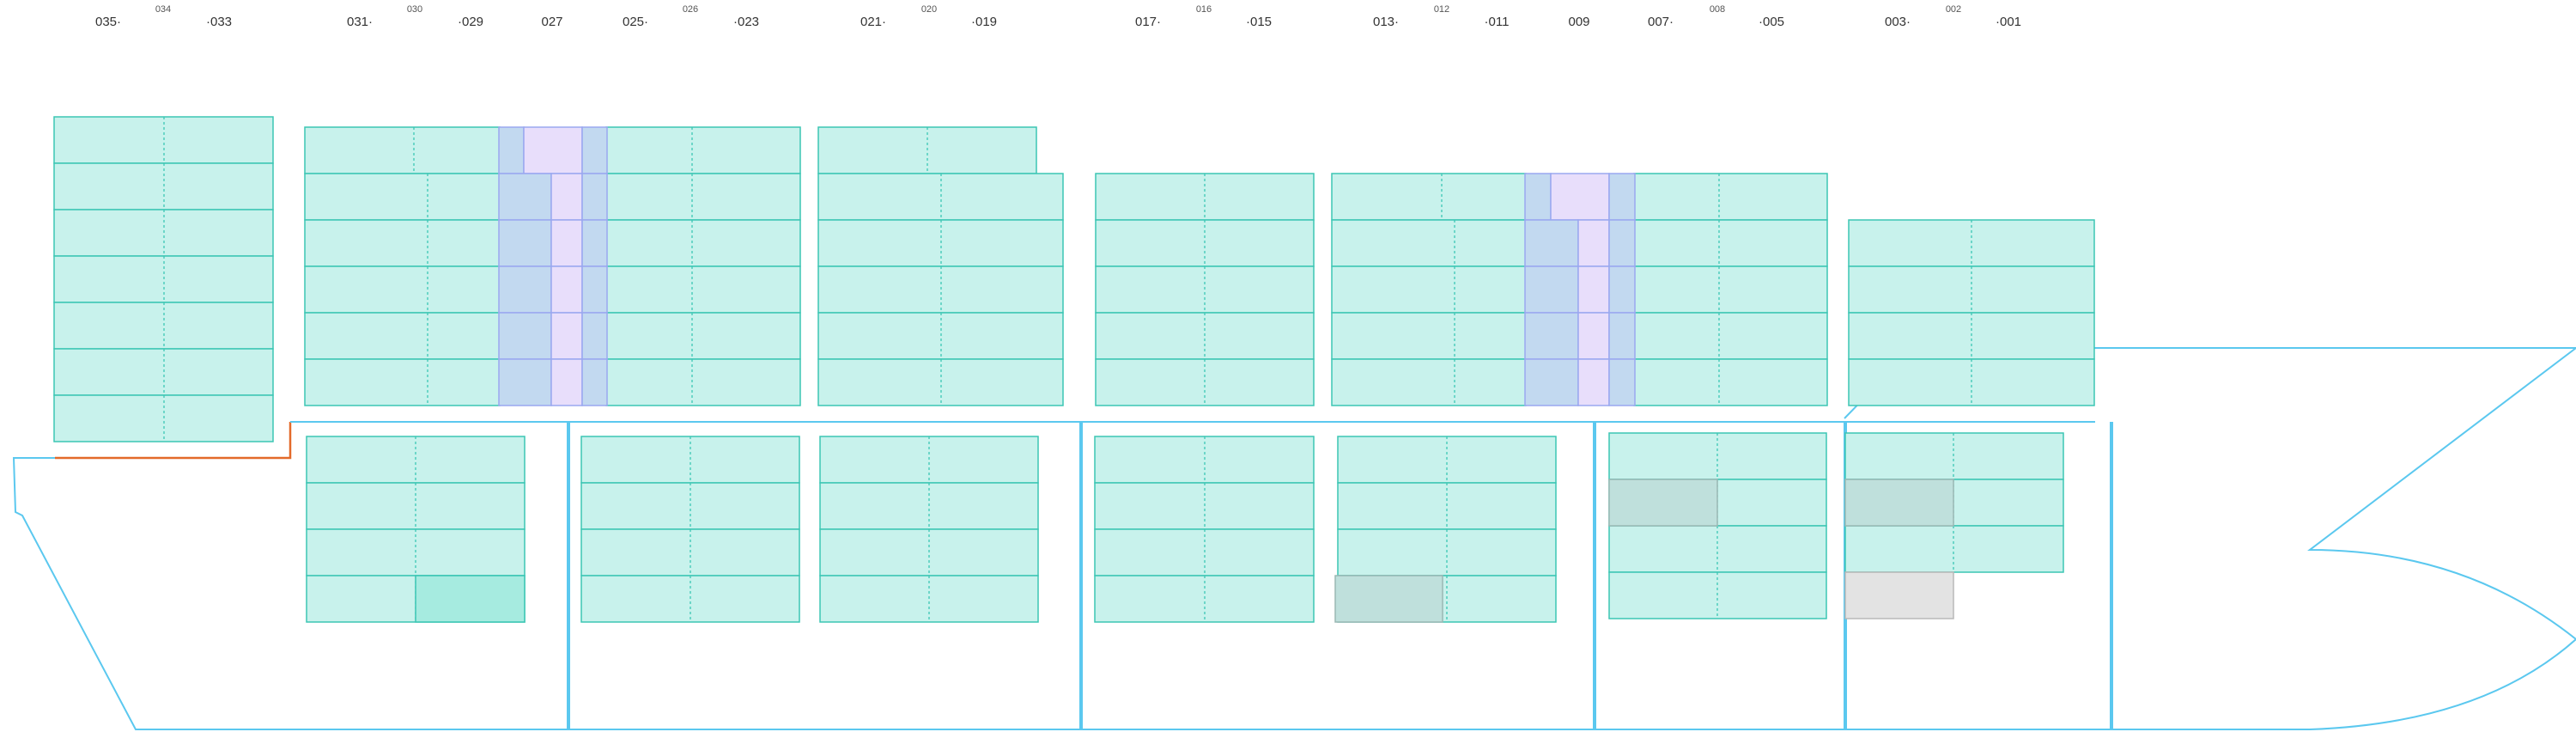 The image size is (2576, 732). What do you see at coordinates (636, 22) in the screenshot?
I see `bay-label-025: 025·` at bounding box center [636, 22].